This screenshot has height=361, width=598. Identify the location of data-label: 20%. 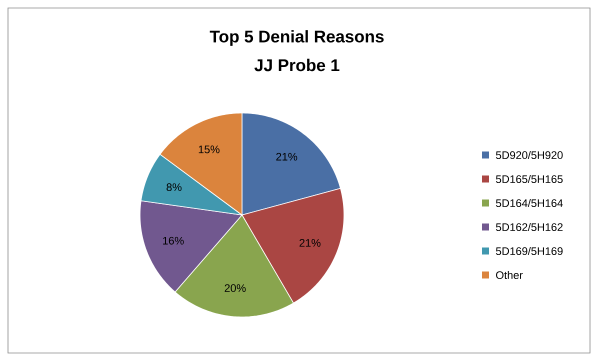
(235, 288).